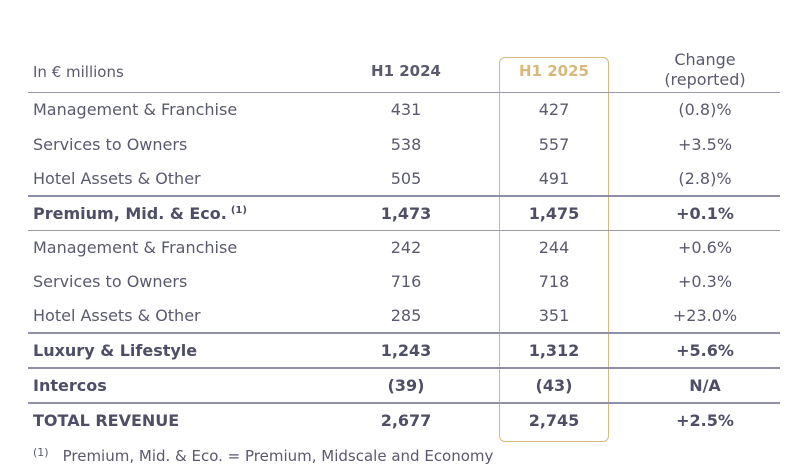  I want to click on h1-2025-highlight-frame, so click(554, 249).